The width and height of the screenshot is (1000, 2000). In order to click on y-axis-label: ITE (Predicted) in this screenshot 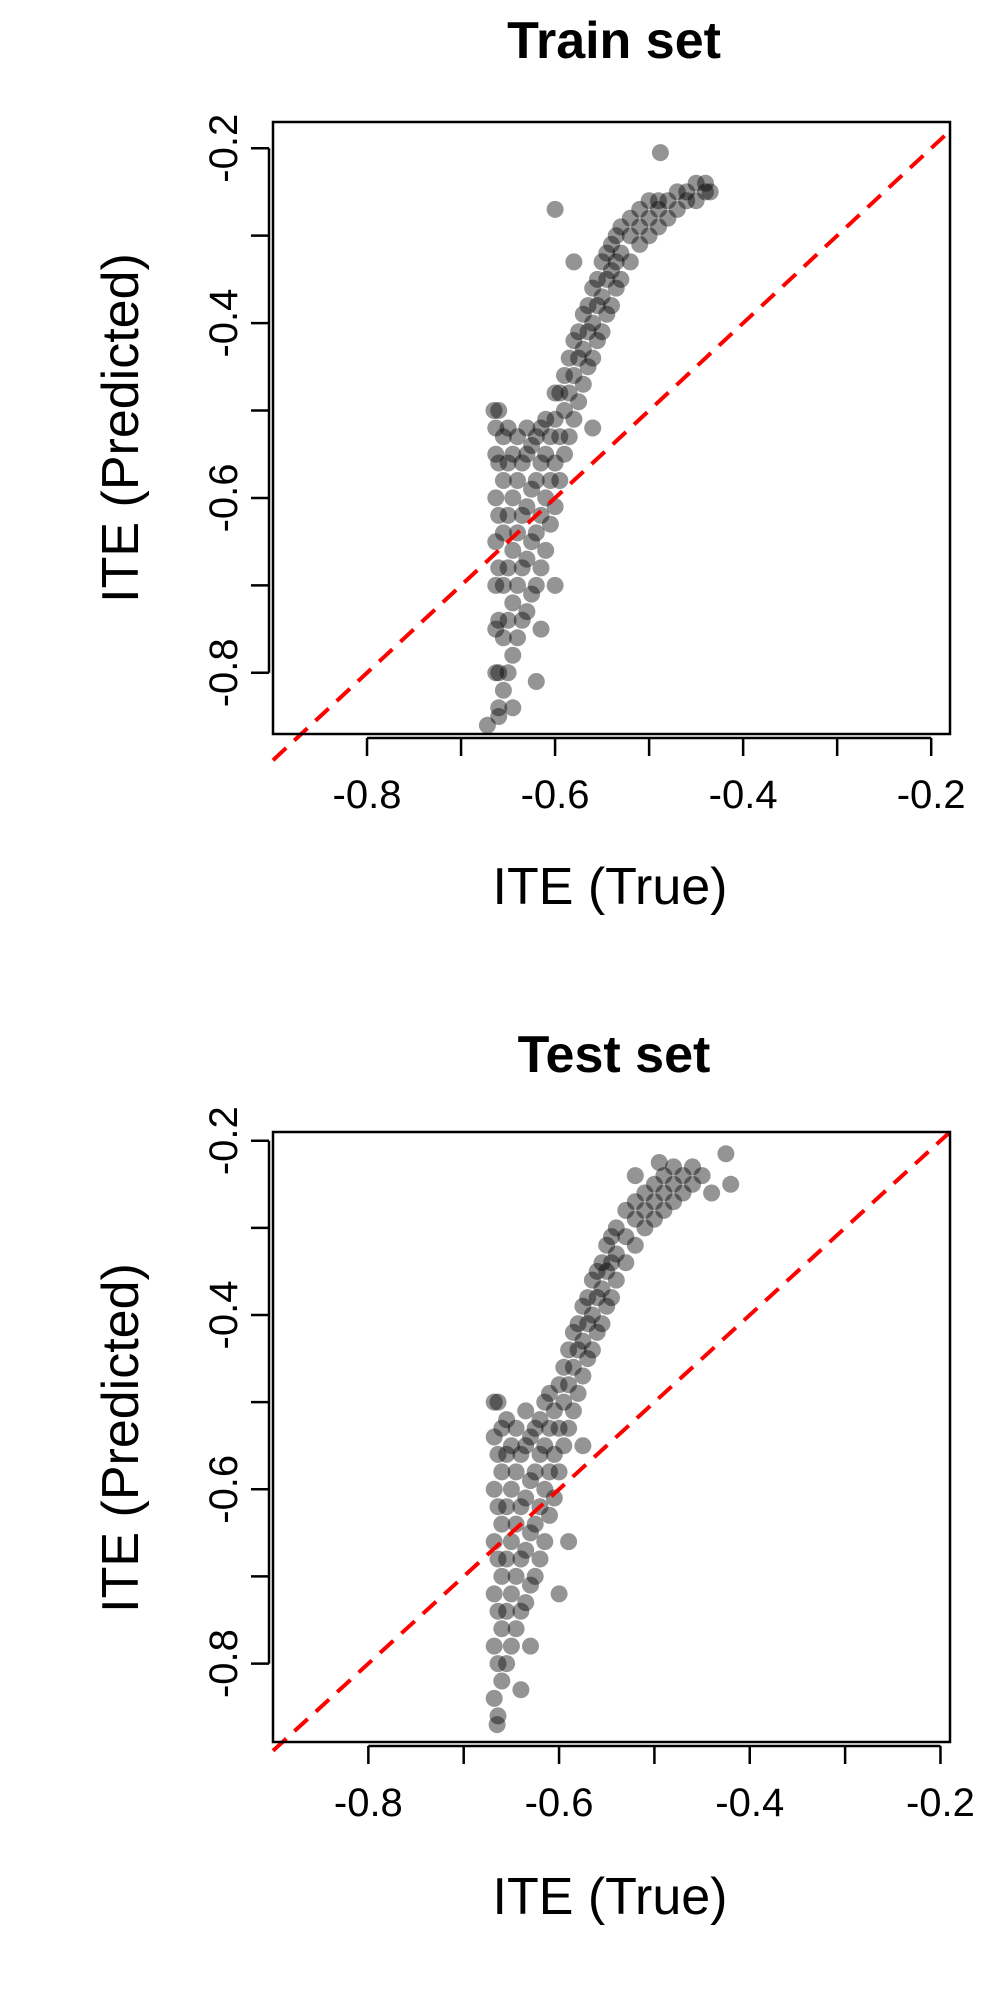, I will do `click(121, 1438)`.